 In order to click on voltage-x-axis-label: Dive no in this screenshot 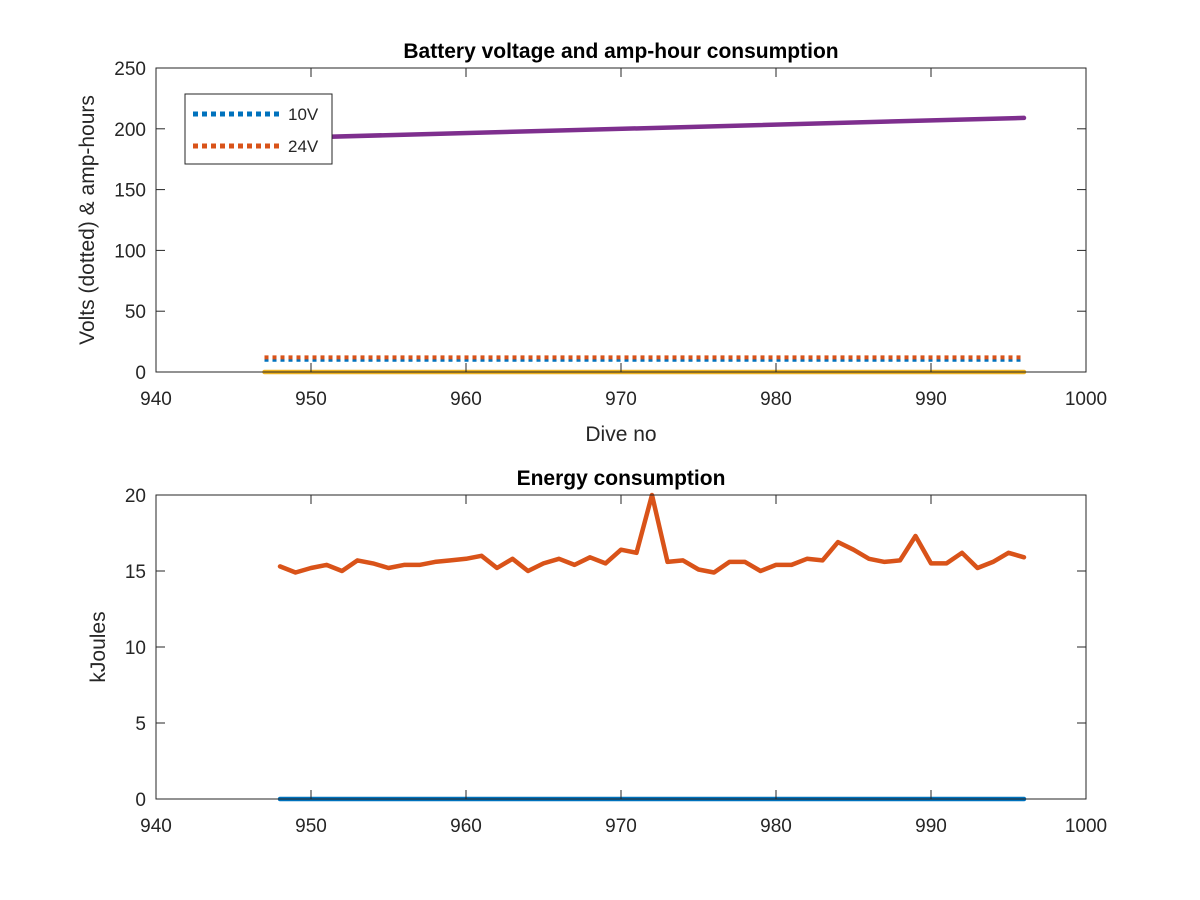, I will do `click(620, 434)`.